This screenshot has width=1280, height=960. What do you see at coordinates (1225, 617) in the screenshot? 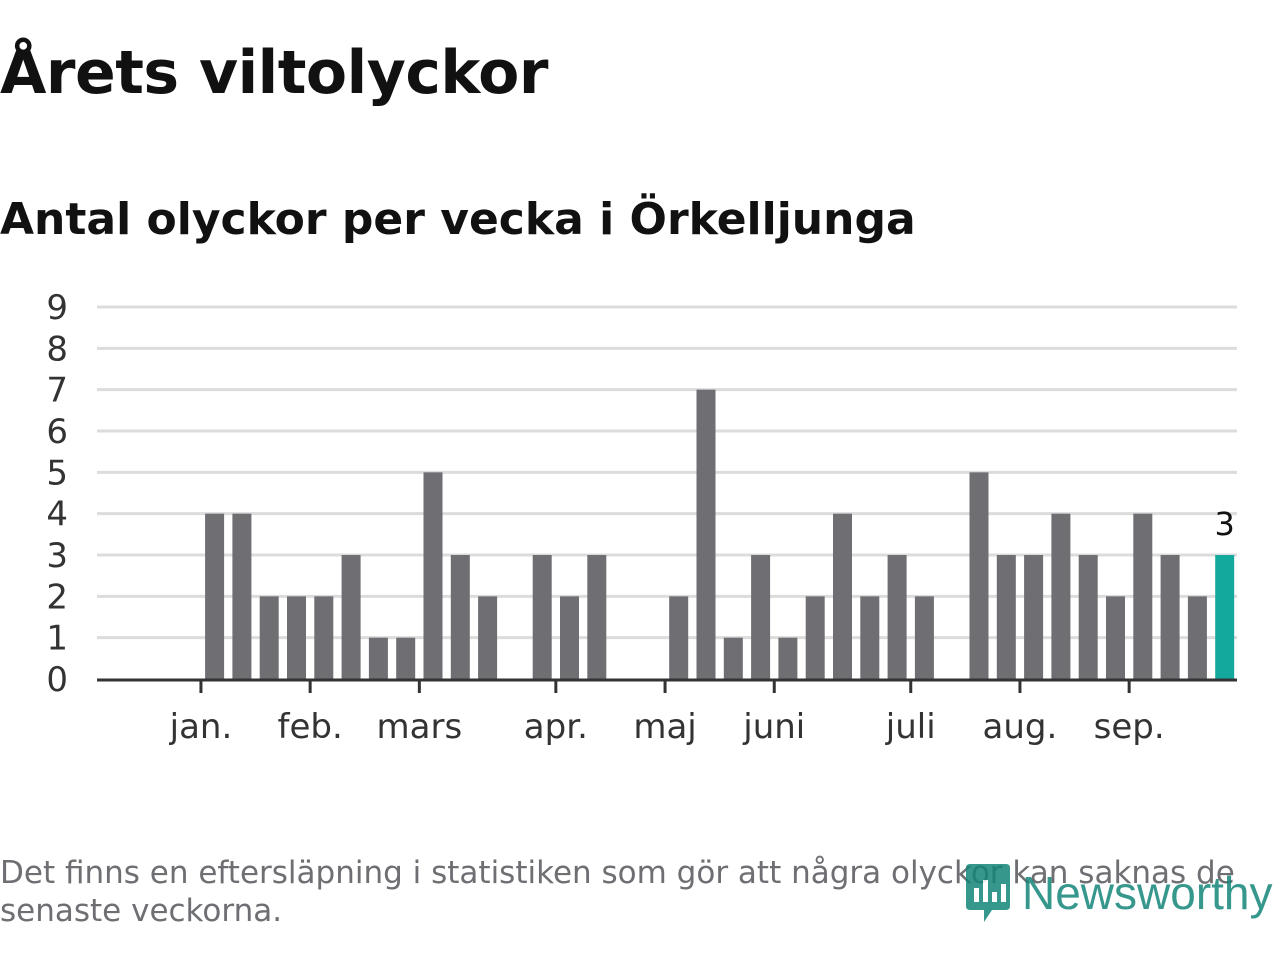
I see `bar-highlight` at bounding box center [1225, 617].